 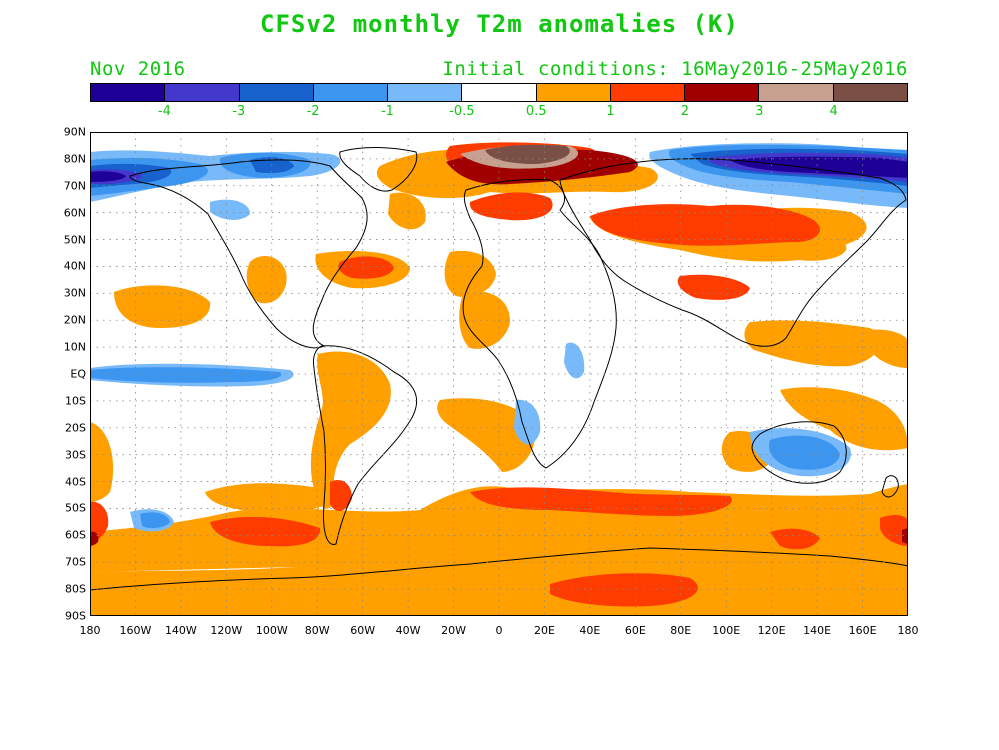 What do you see at coordinates (75, 482) in the screenshot?
I see `latitude-label: 40S` at bounding box center [75, 482].